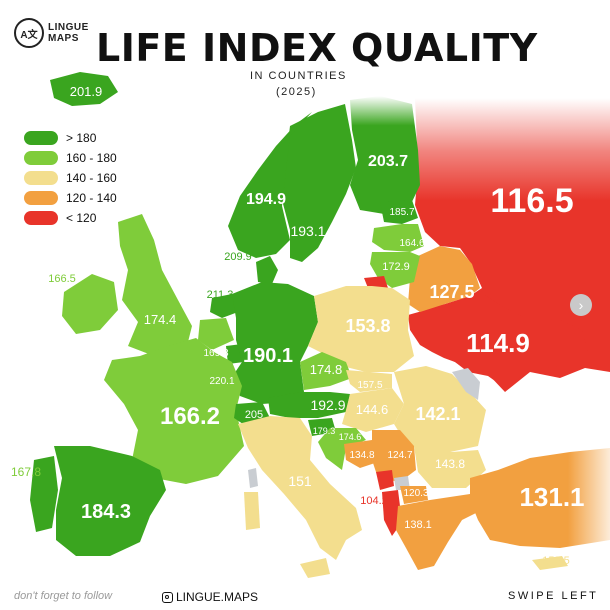  Describe the element at coordinates (367, 326) in the screenshot. I see `value-label: 153.8` at that location.